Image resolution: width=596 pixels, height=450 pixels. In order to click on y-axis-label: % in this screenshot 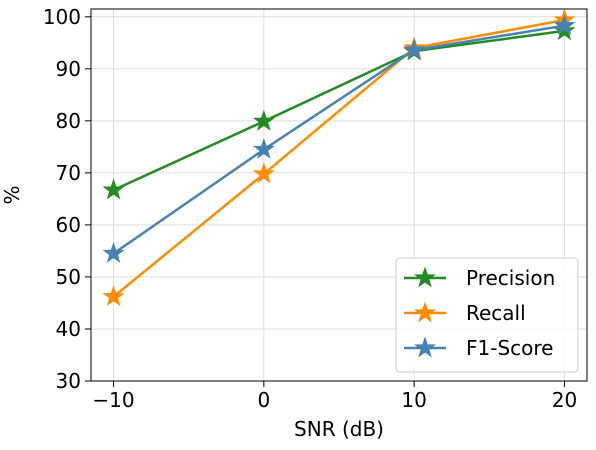, I will do `click(12, 194)`.